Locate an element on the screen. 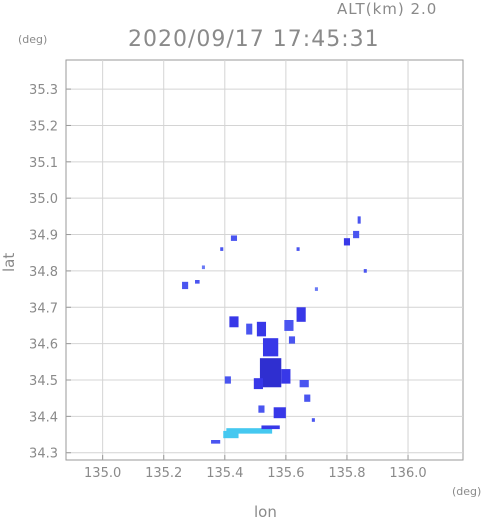 The width and height of the screenshot is (491, 521). y-tick-label: 34.6 is located at coordinates (43, 345).